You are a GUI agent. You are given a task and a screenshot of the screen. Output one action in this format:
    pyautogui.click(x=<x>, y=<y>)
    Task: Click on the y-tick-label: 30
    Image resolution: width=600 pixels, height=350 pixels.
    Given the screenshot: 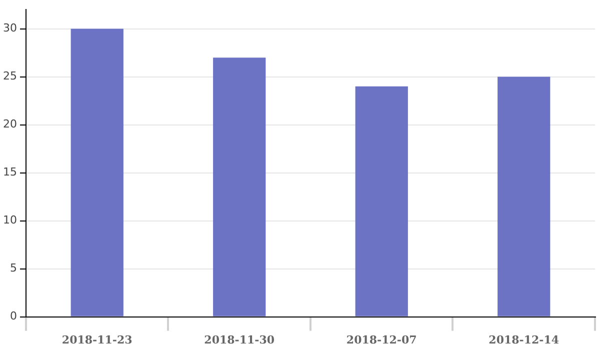 What is the action you would take?
    pyautogui.click(x=9, y=28)
    